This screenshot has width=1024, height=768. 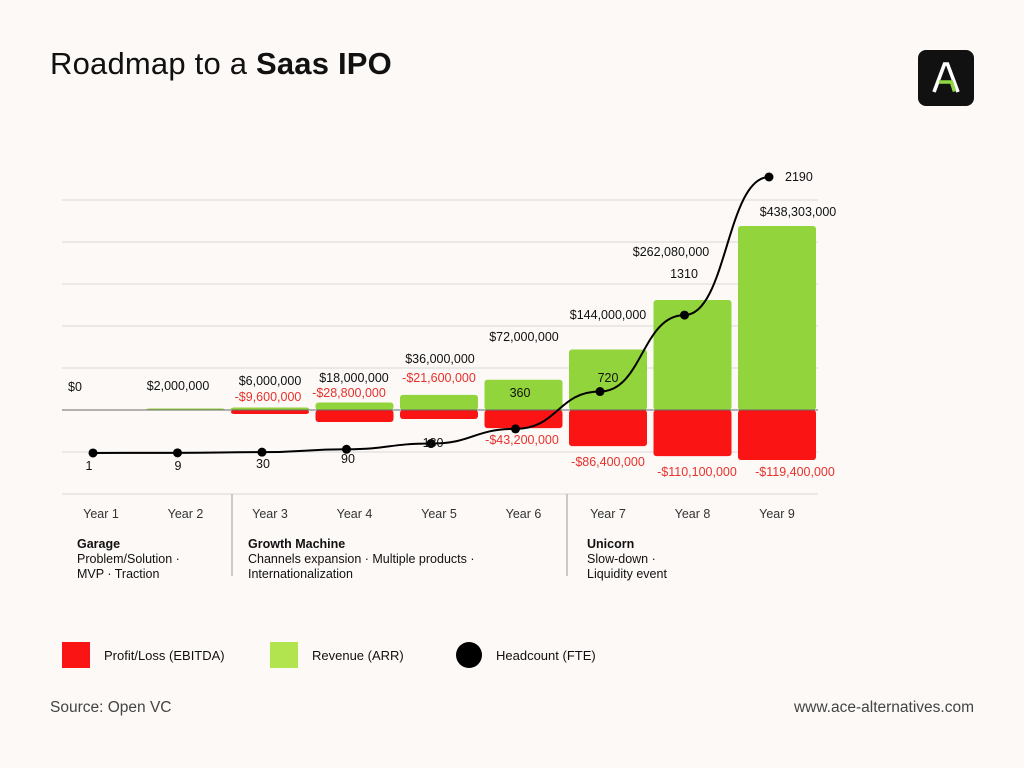 What do you see at coordinates (297, 544) in the screenshot?
I see `phase-name: Growth Machine` at bounding box center [297, 544].